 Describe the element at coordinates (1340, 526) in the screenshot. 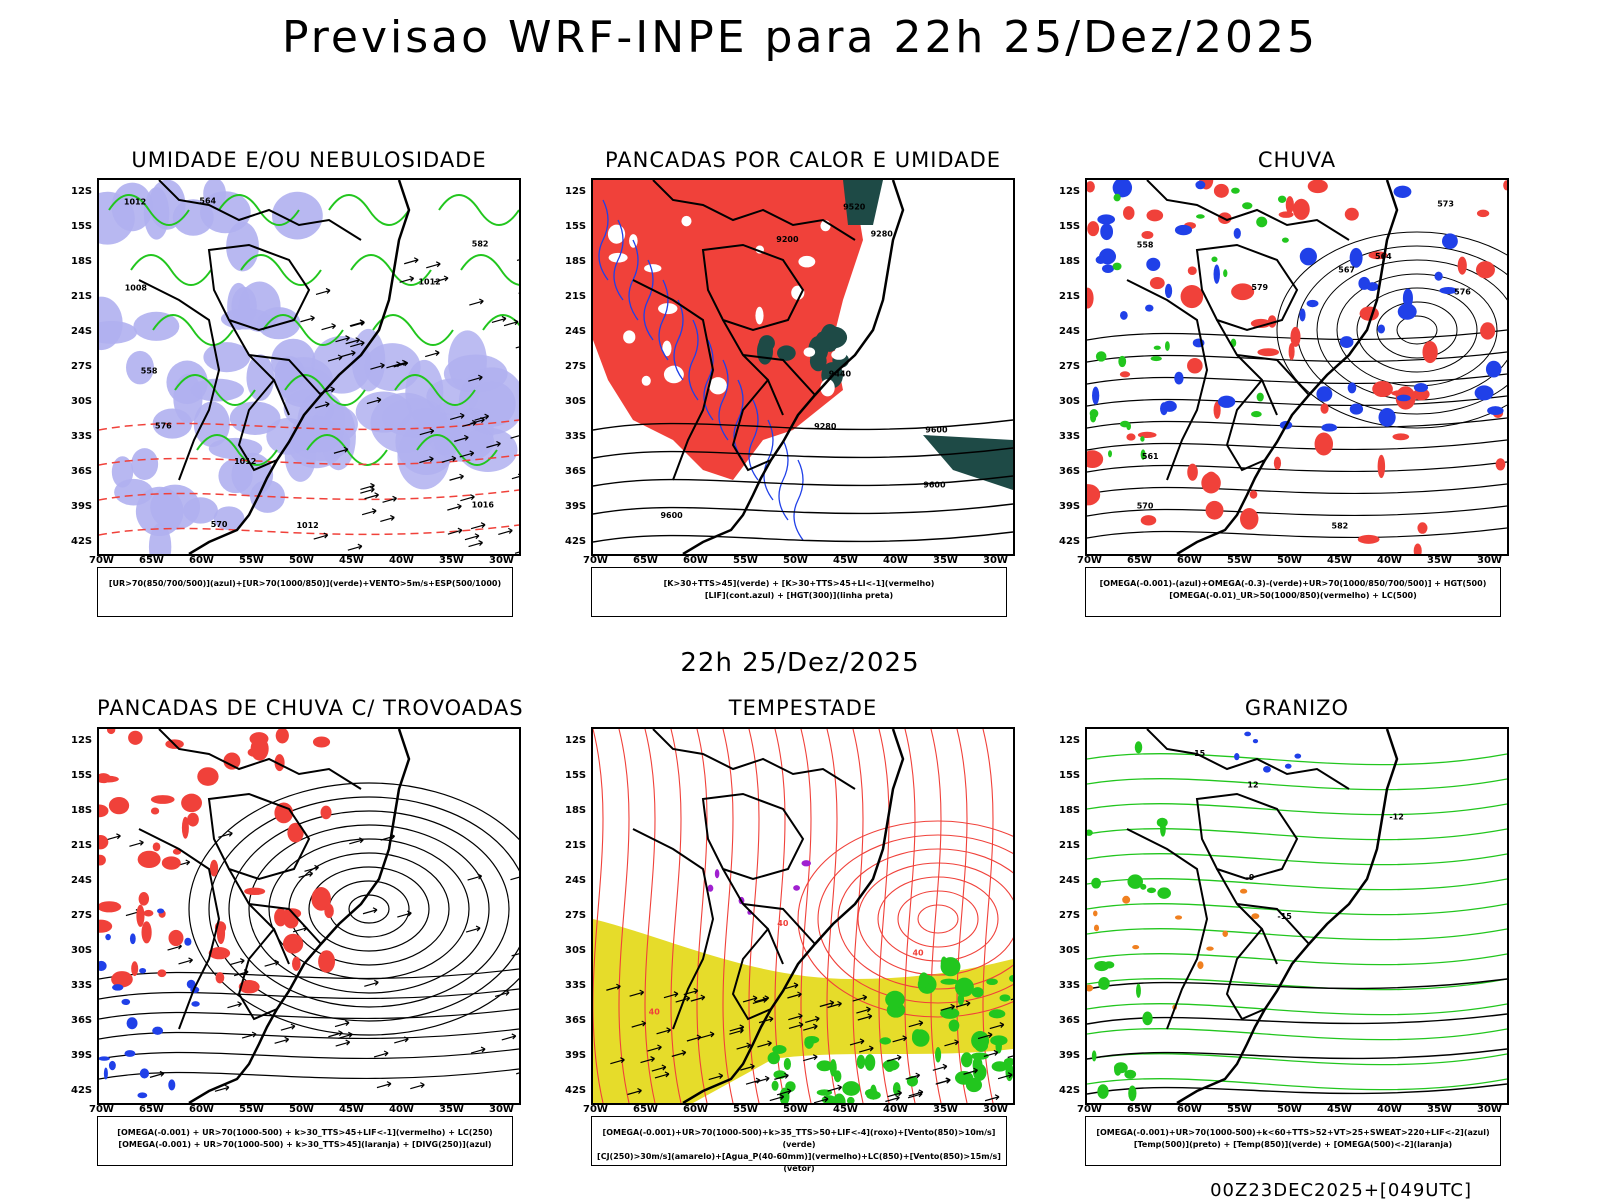

I see `contour-label: 582` at that location.